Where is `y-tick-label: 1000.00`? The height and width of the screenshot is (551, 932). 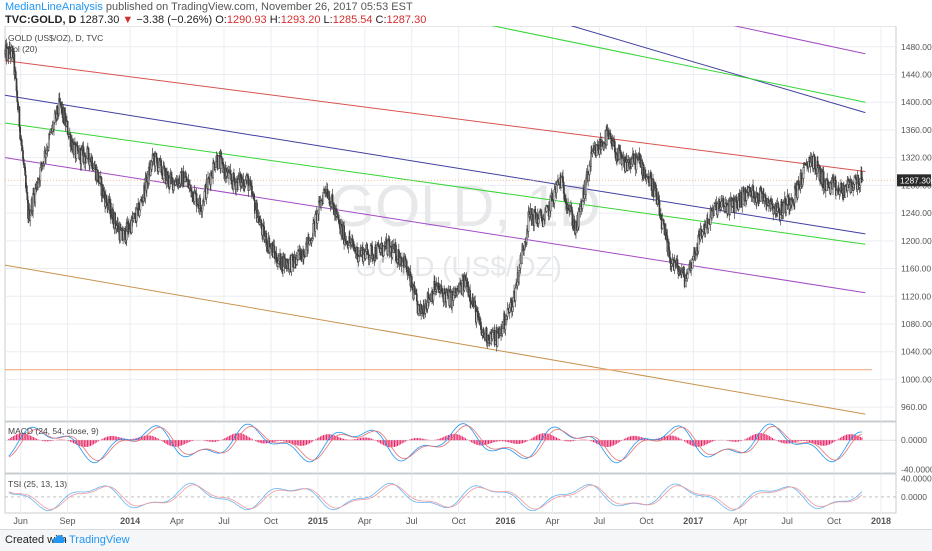
y-tick-label: 1000.00 is located at coordinates (916, 379).